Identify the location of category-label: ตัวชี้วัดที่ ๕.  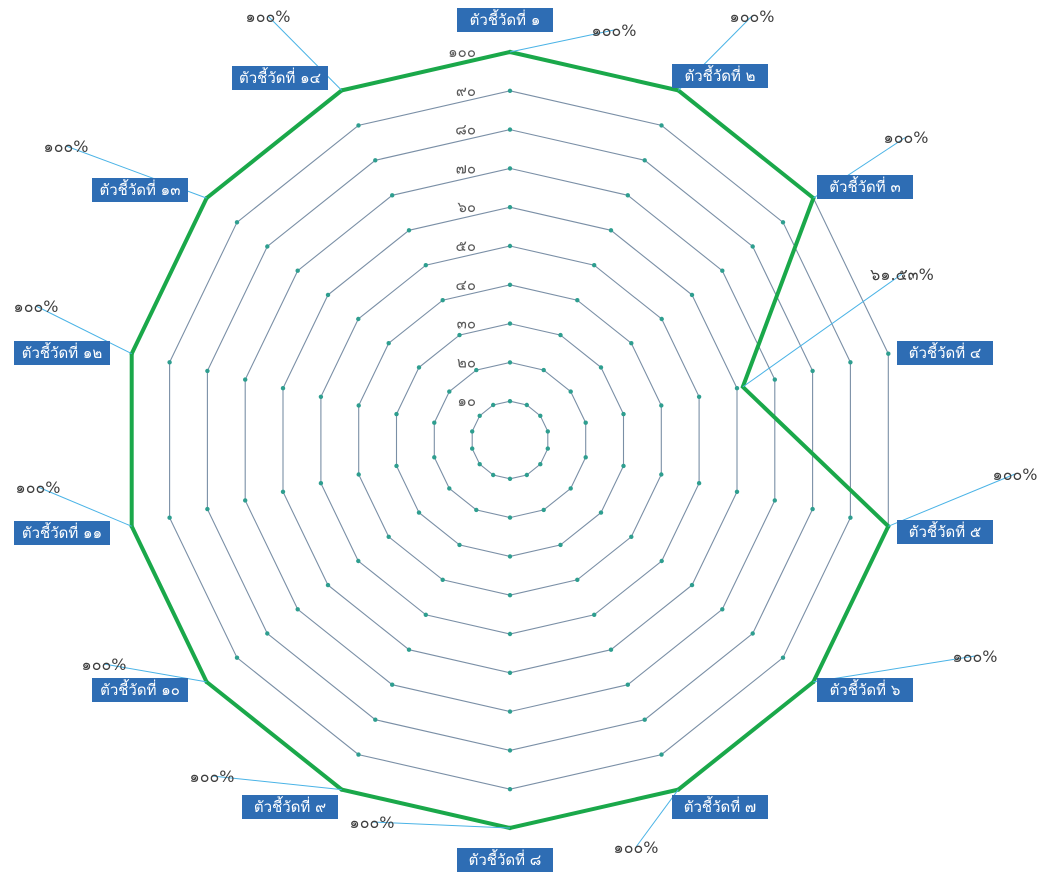
(945, 531).